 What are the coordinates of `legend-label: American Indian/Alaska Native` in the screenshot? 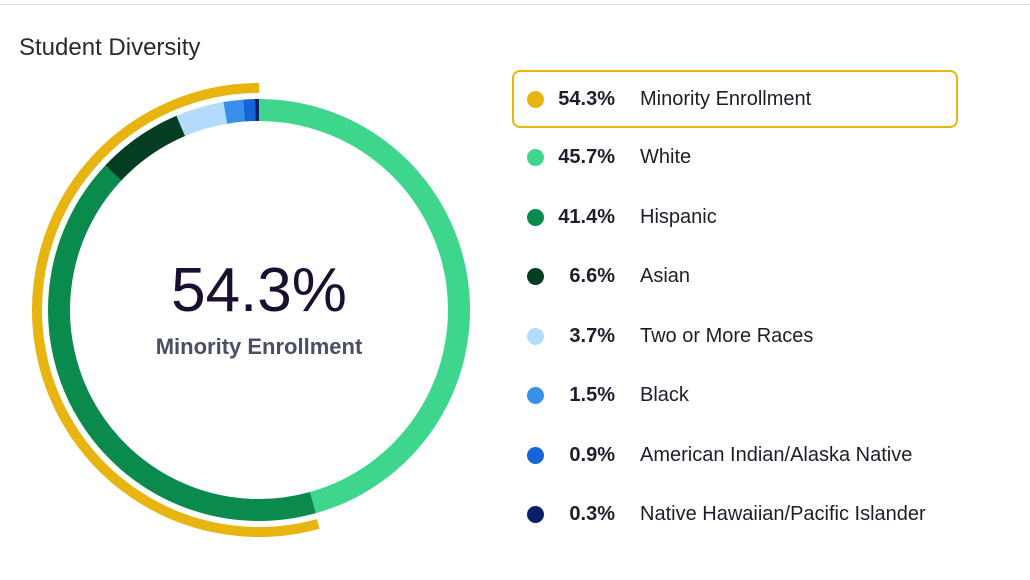 It's located at (776, 454).